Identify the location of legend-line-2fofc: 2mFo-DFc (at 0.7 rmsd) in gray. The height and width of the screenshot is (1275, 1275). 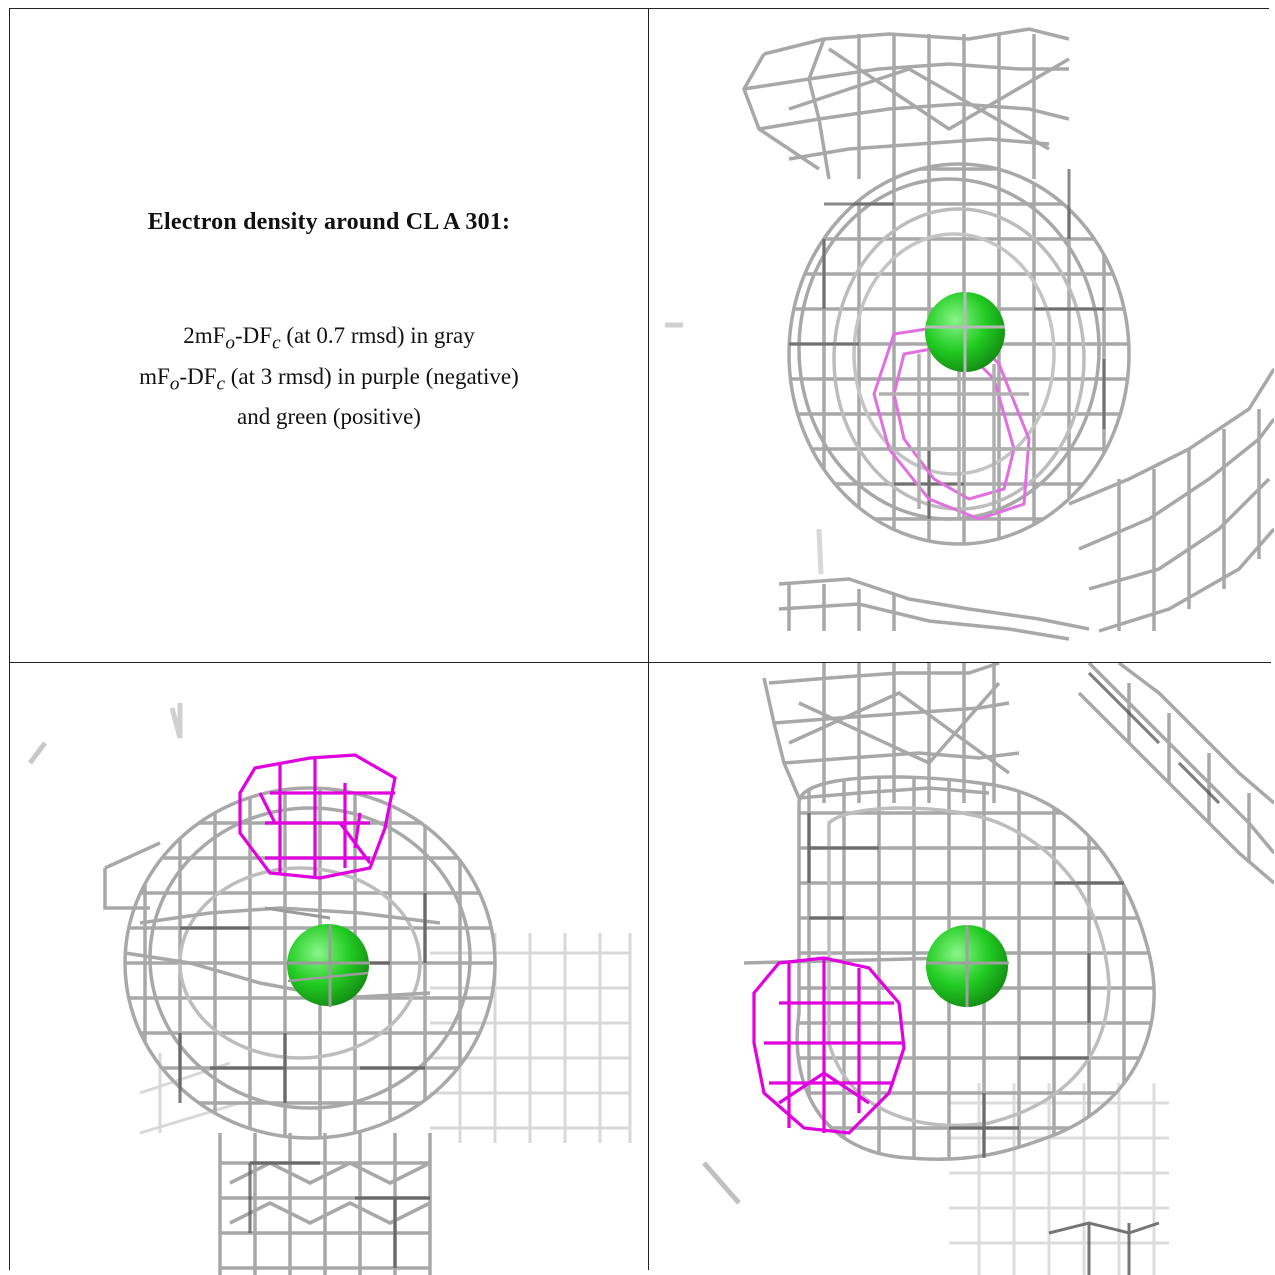
(329, 338).